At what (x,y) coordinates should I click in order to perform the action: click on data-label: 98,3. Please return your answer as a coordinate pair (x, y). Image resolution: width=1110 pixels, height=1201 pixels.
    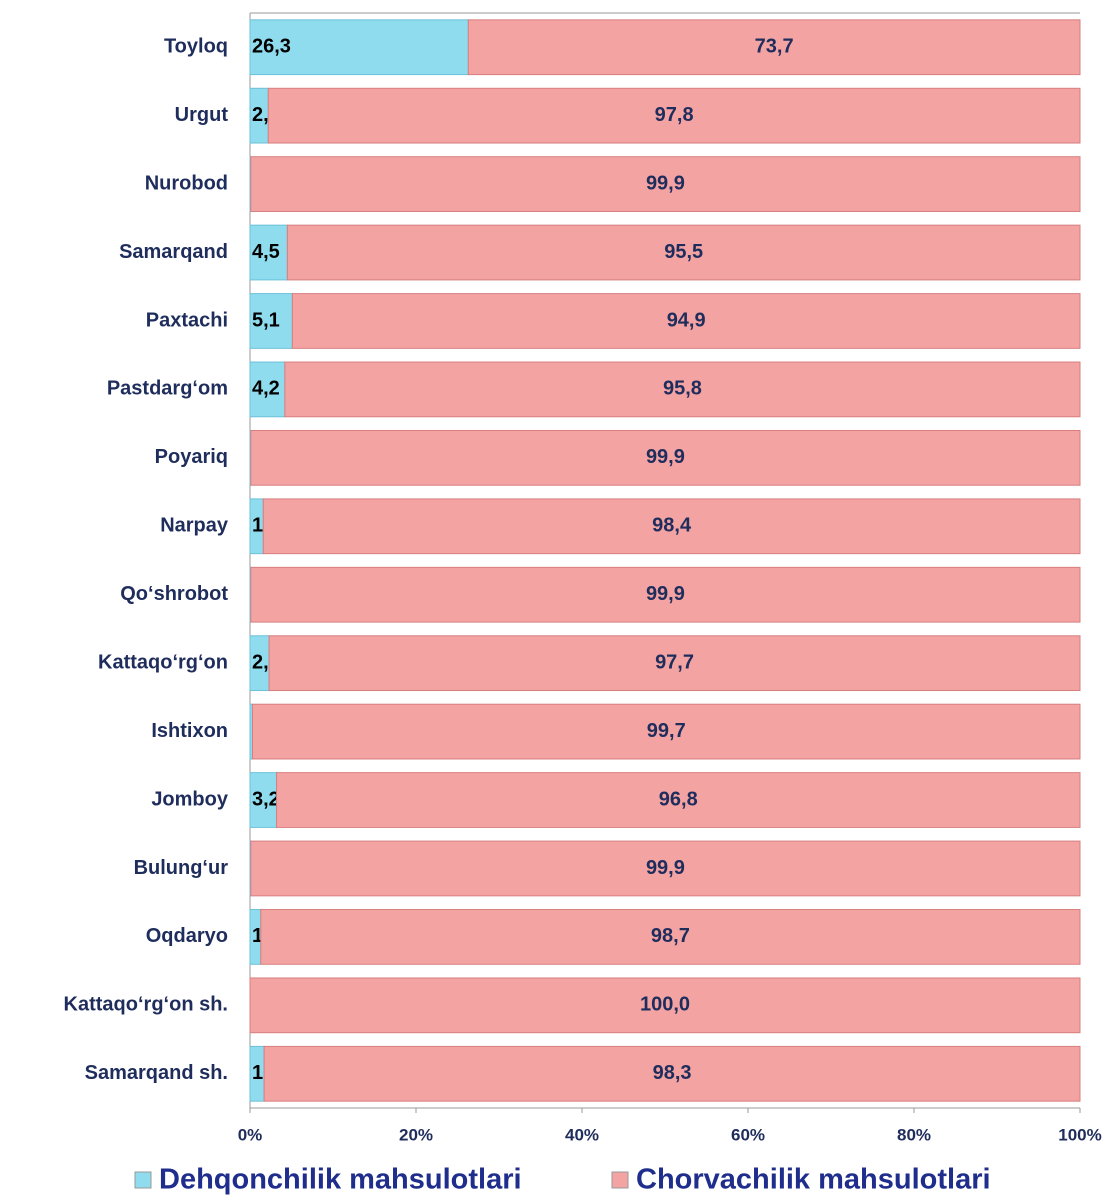
    Looking at the image, I should click on (672, 1073).